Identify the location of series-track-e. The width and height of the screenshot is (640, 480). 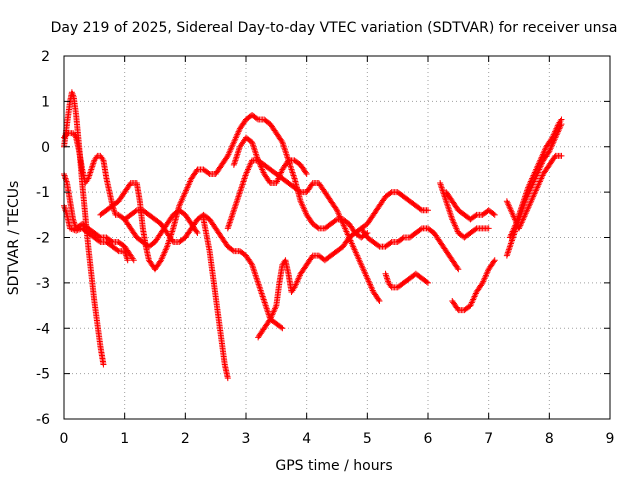
(234, 192).